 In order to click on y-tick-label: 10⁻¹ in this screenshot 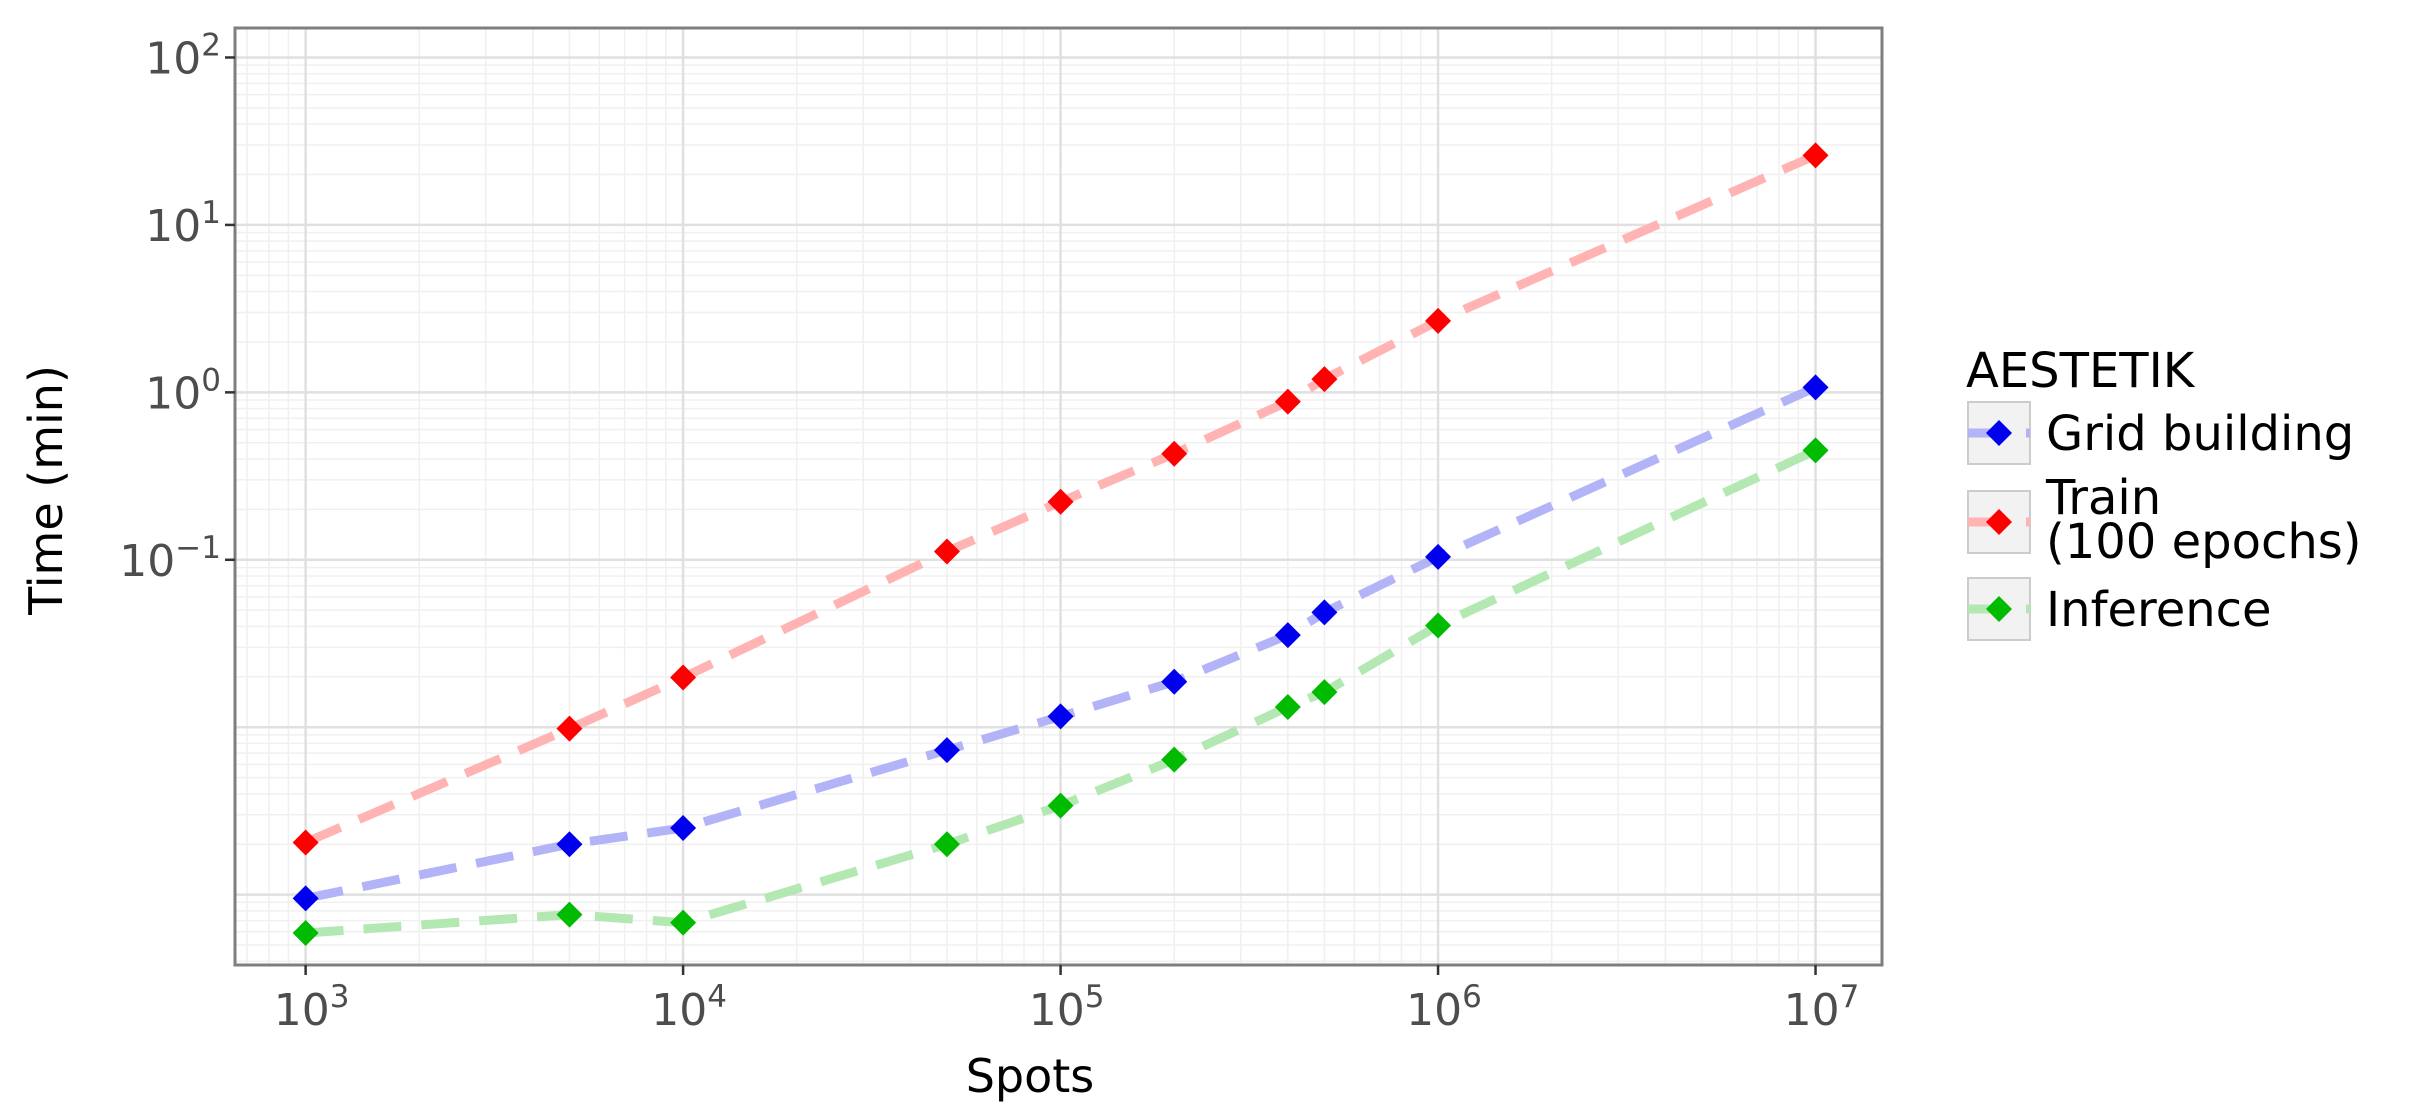, I will do `click(170, 558)`.